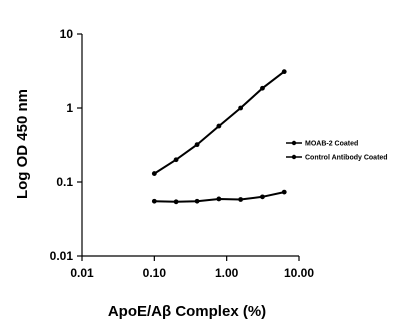  Describe the element at coordinates (331, 144) in the screenshot. I see `legend-label: MOAB-2 Coated` at that location.